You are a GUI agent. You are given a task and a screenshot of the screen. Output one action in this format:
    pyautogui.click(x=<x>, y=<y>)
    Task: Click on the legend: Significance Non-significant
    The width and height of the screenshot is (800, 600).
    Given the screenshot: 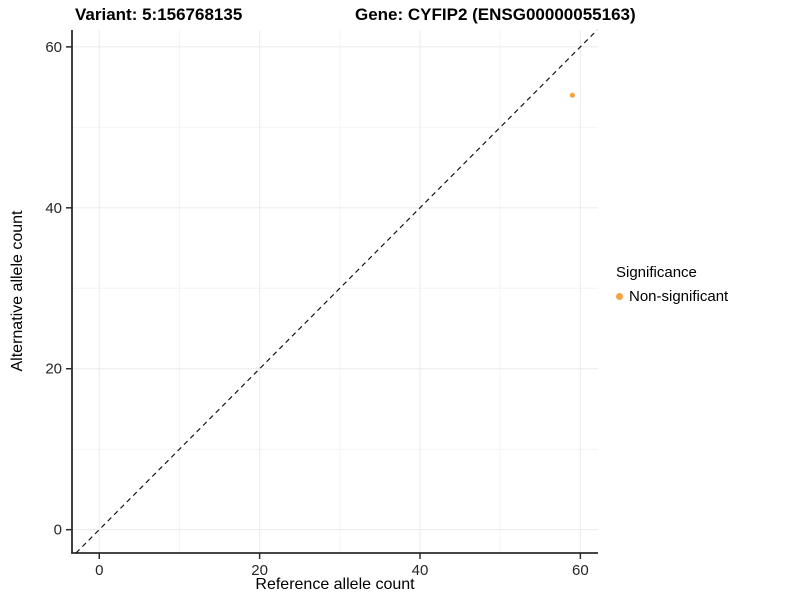 What is the action you would take?
    pyautogui.click(x=672, y=284)
    